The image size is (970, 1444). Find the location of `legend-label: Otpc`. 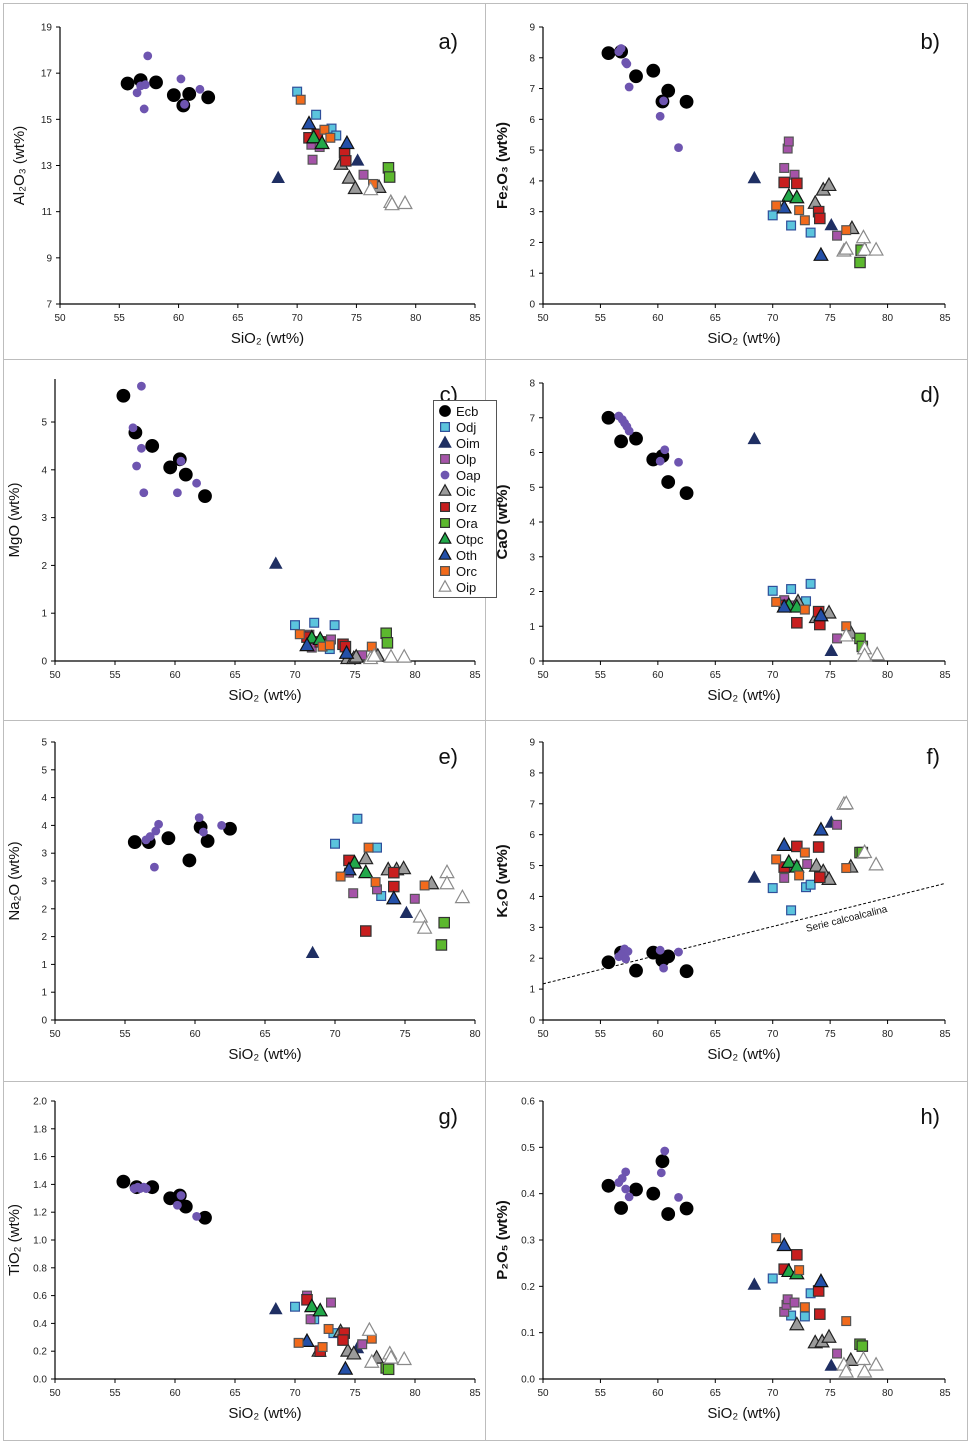

legend-label: Otpc is located at coordinates (470, 539).